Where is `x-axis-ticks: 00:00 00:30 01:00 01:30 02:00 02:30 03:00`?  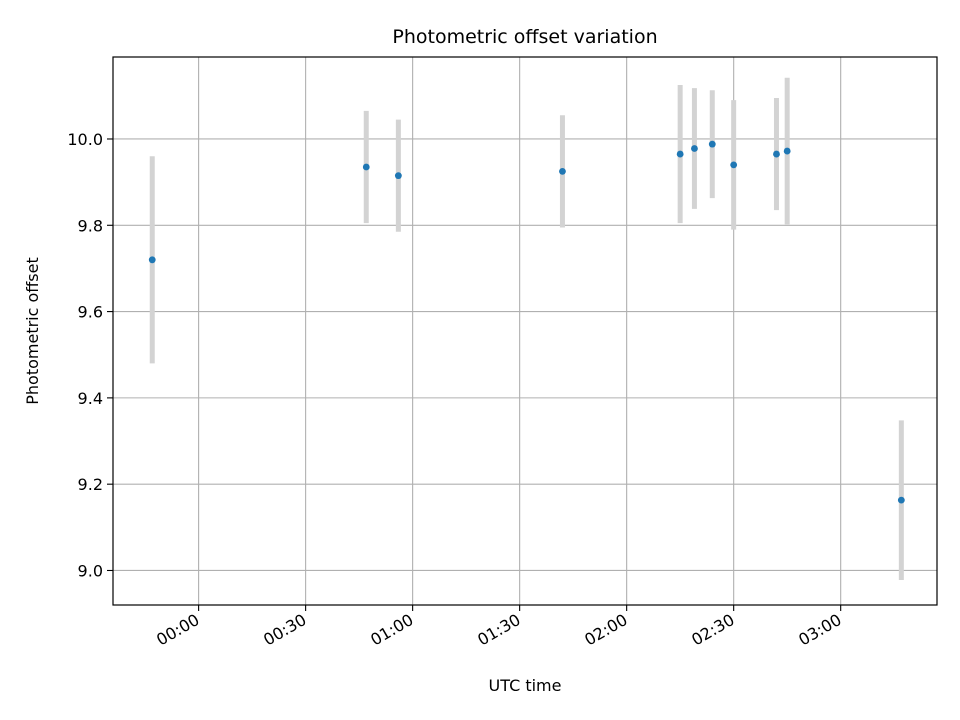 x-axis-ticks: 00:00 00:30 01:00 01:30 02:00 02:30 03:00 is located at coordinates (499, 627).